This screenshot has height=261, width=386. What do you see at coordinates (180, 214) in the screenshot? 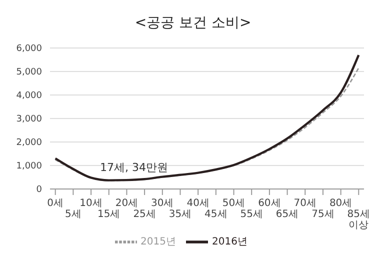
I see `x-tick-label: 35세` at bounding box center [180, 214].